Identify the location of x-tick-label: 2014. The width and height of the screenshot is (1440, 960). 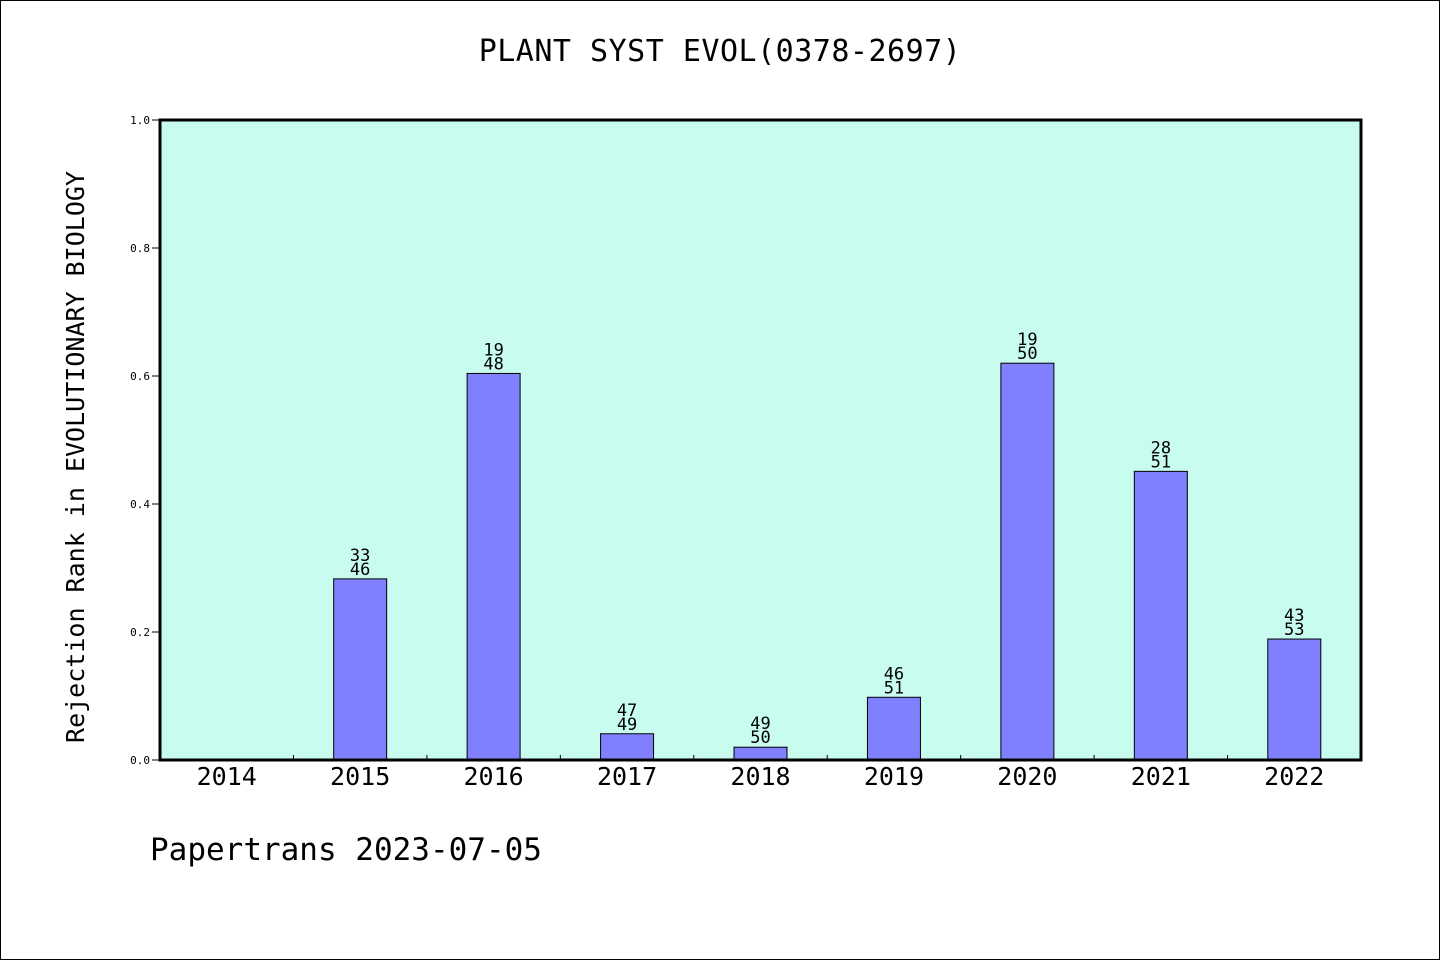
(227, 776).